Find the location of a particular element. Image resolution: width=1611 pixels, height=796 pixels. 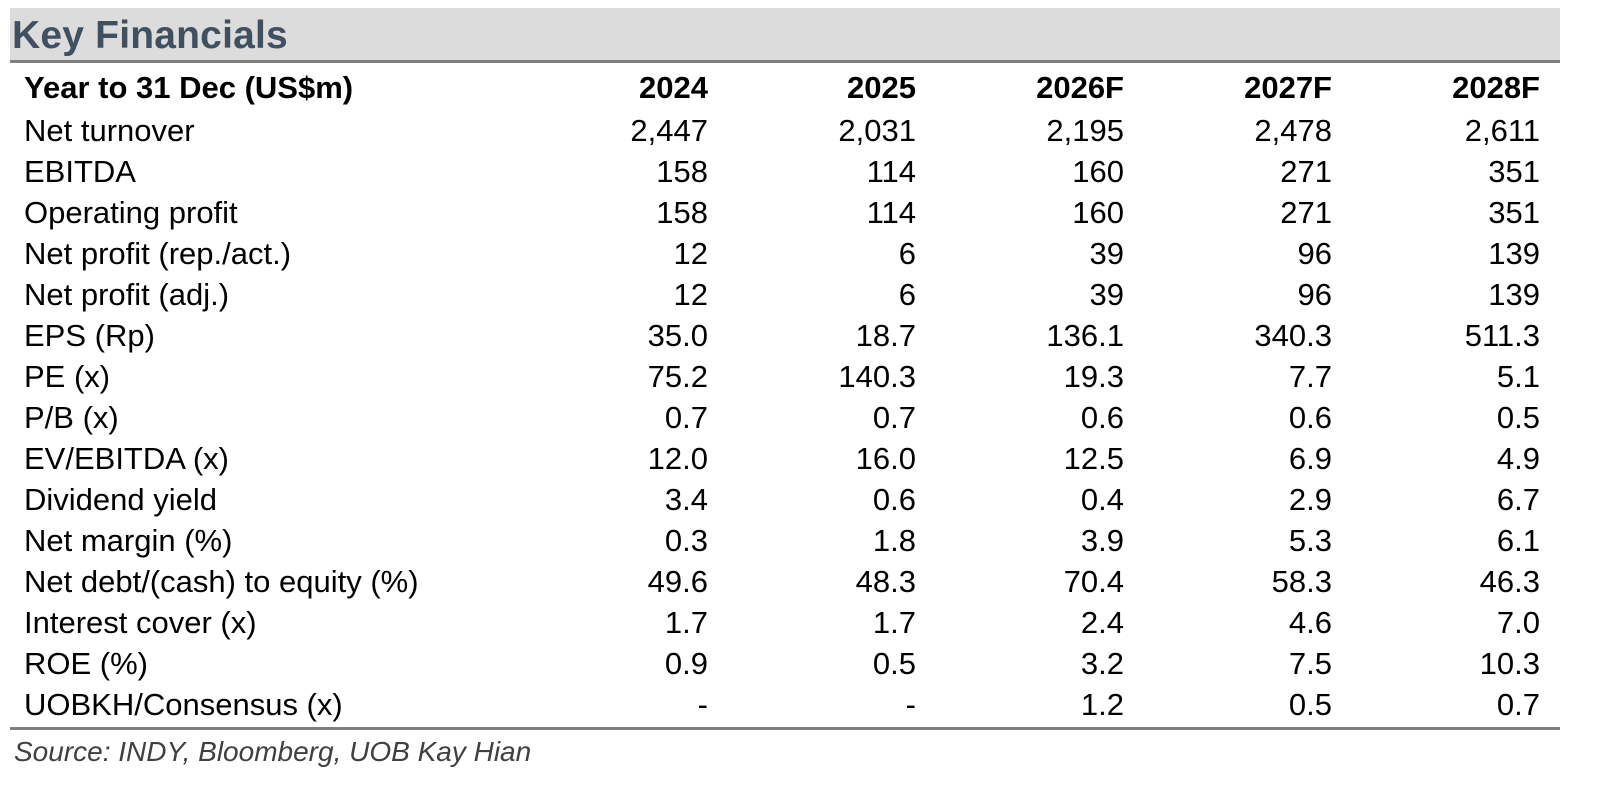

value-cell: 2,478 is located at coordinates (1293, 130).